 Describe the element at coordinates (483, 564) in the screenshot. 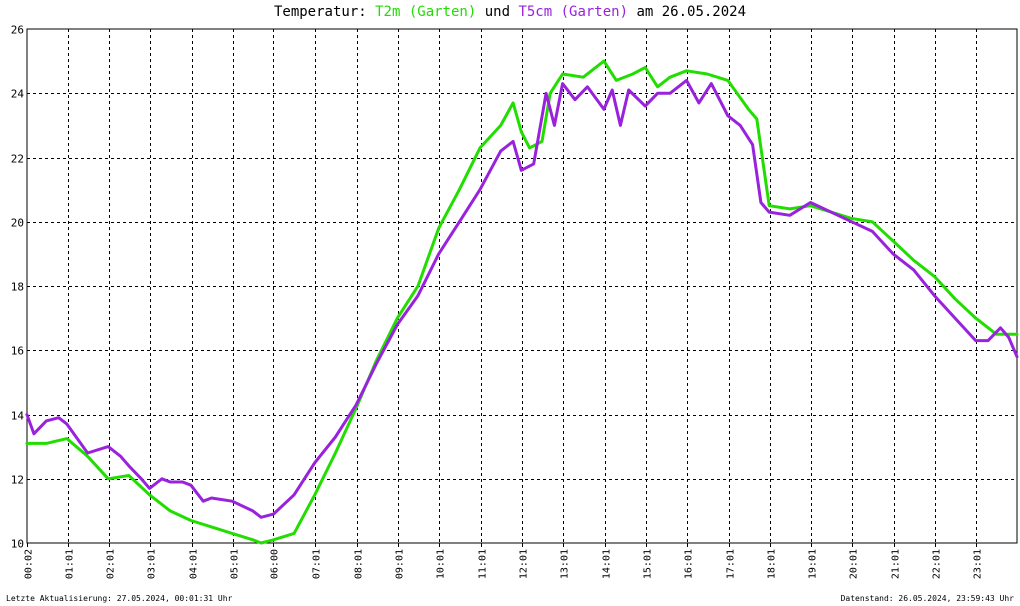

I see `x-tick-label: 11:01` at that location.